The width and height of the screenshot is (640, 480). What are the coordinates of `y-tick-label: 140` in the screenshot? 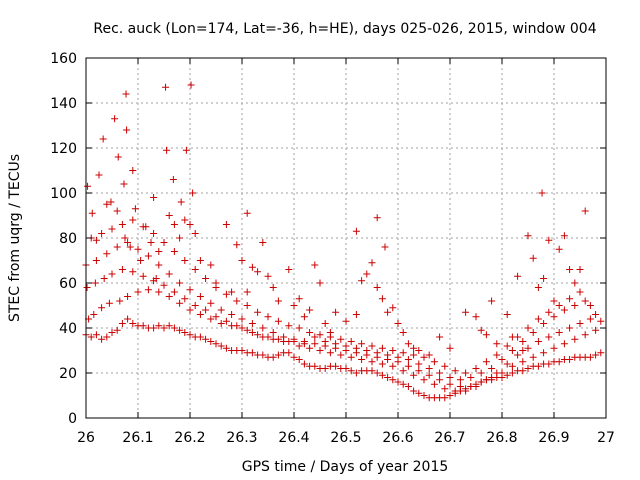 It's located at (63, 104).